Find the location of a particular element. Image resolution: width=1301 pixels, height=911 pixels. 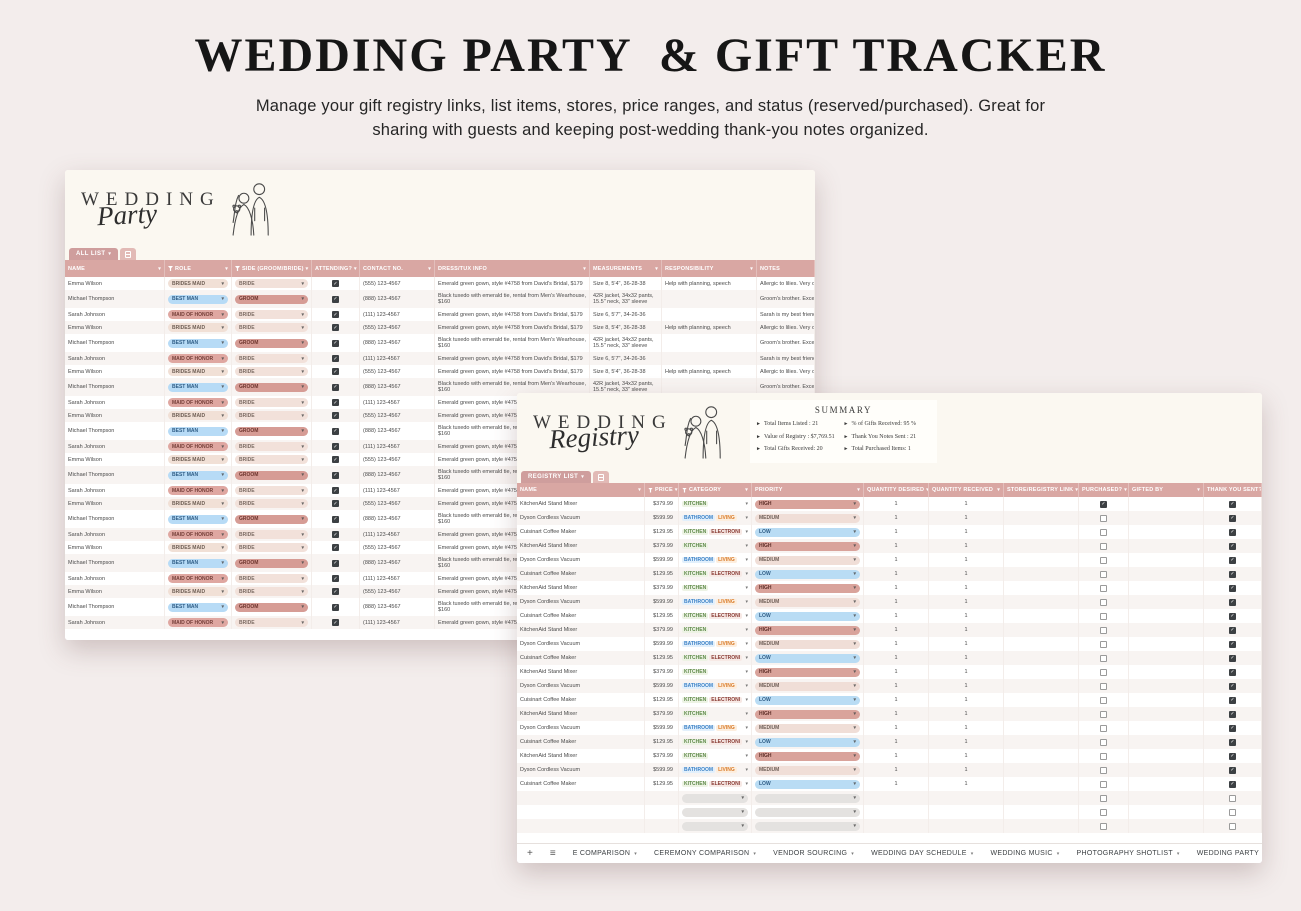

column-header-price: PRICE ▾ is located at coordinates (662, 490).